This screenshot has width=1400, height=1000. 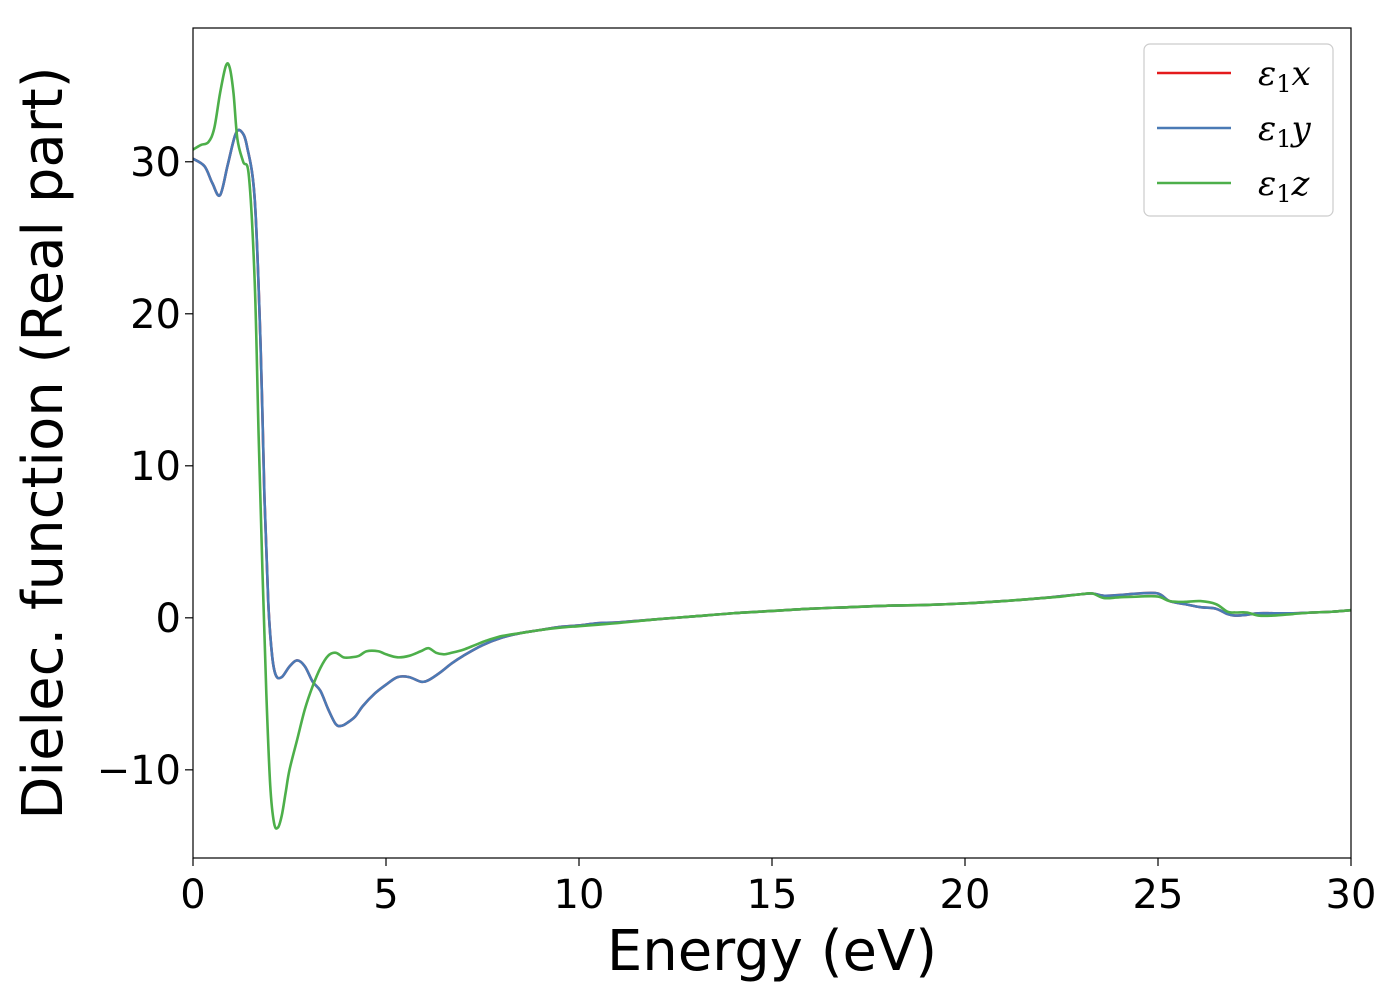 What do you see at coordinates (155, 467) in the screenshot?
I see `y-tick-label: 10` at bounding box center [155, 467].